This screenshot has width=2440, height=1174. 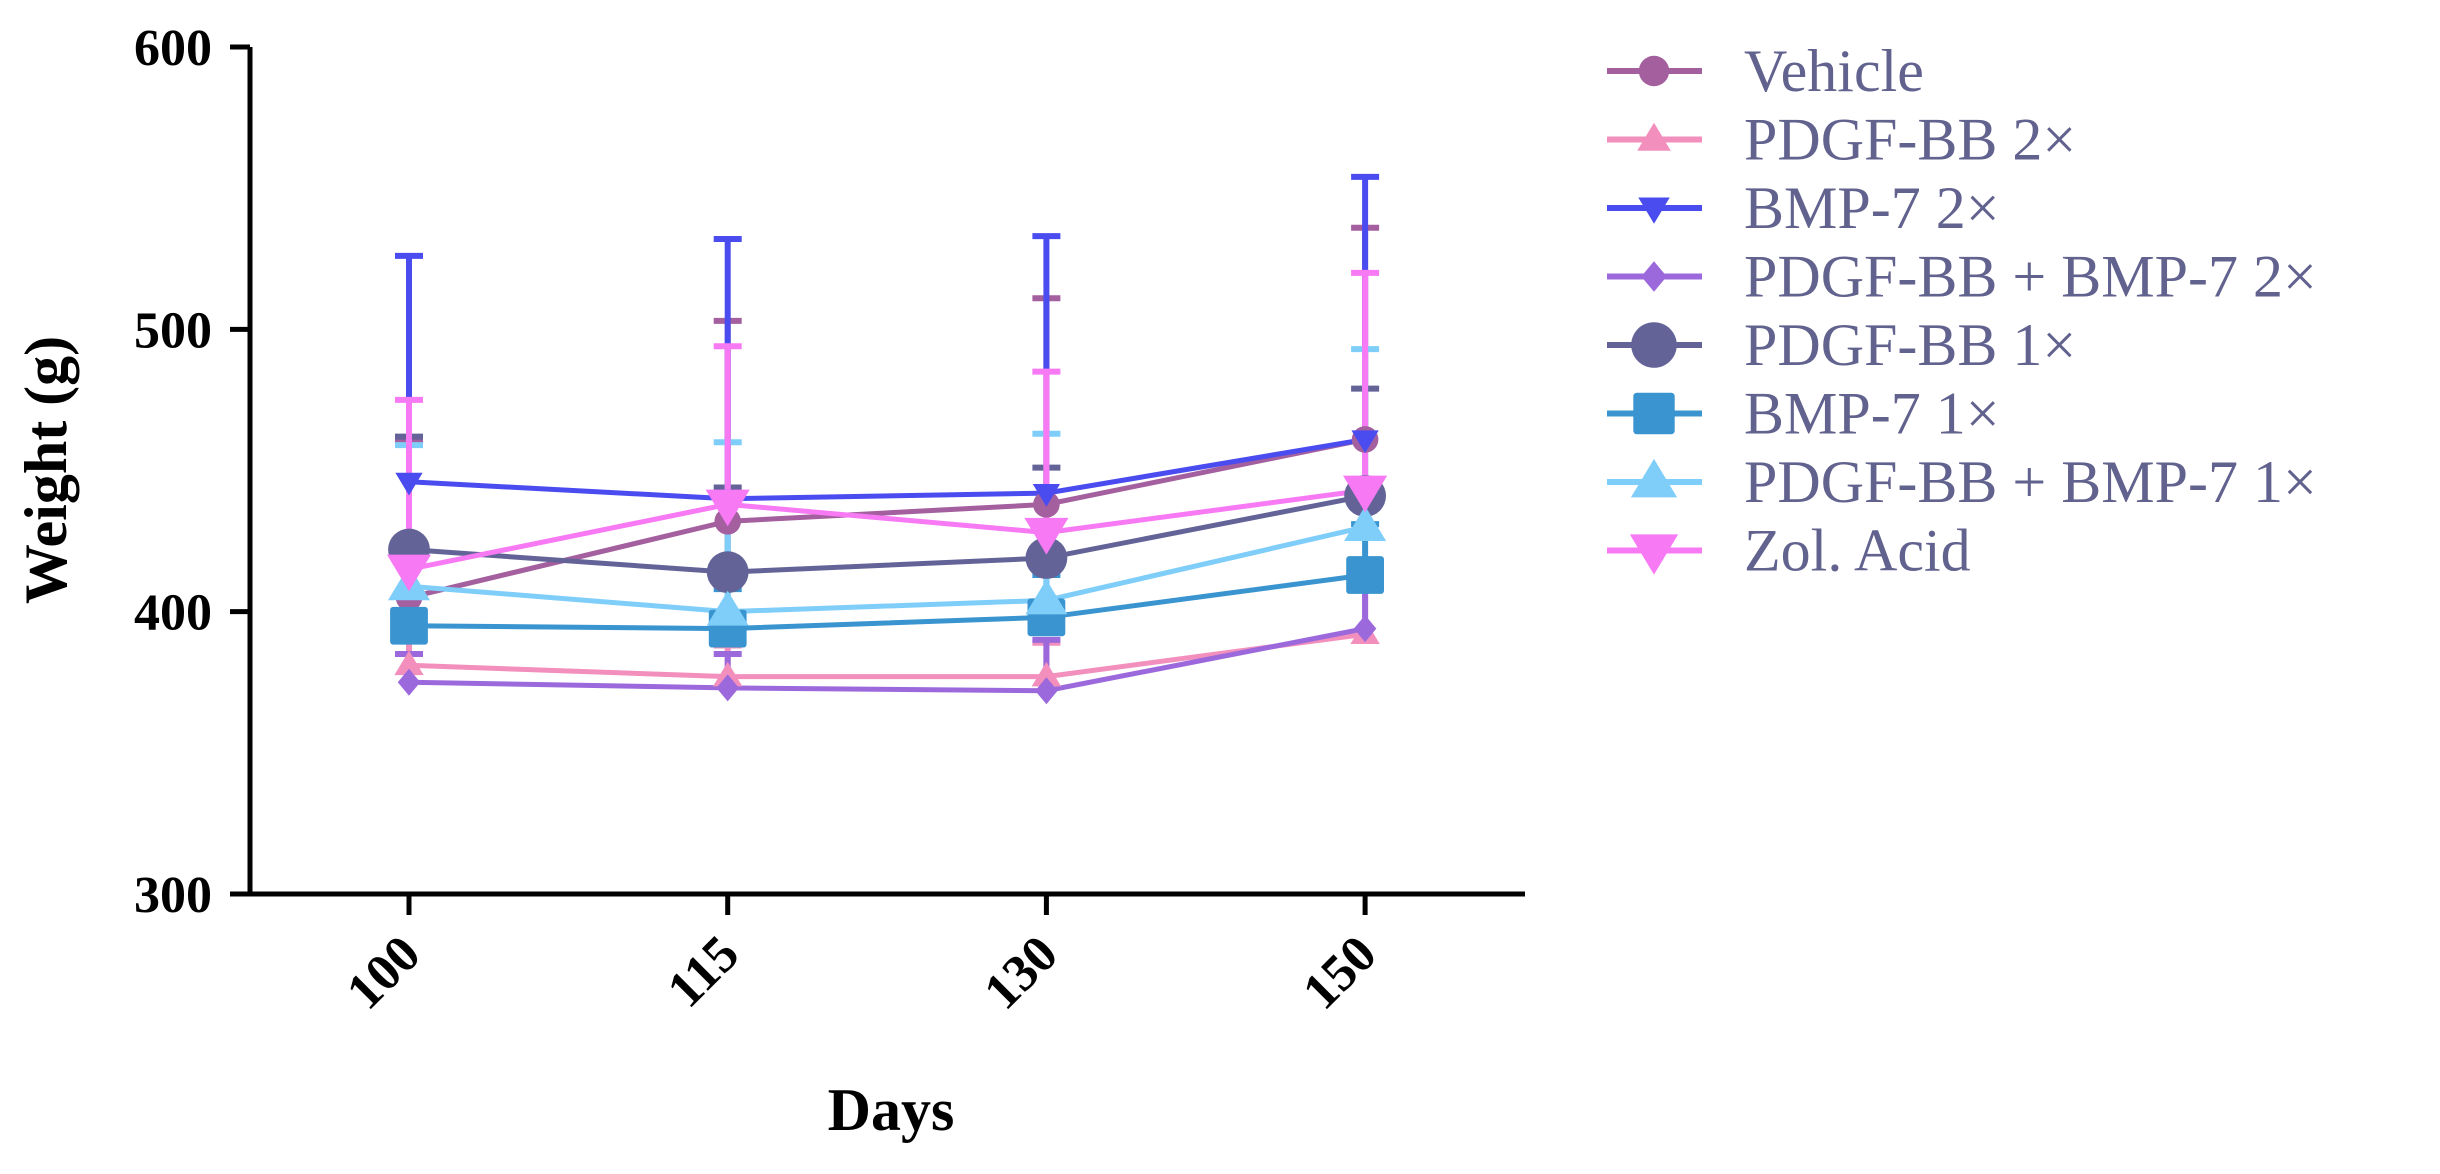 What do you see at coordinates (1910, 140) in the screenshot?
I see `legend-label-pdgf-bb-2: PDGF-BB 2×` at bounding box center [1910, 140].